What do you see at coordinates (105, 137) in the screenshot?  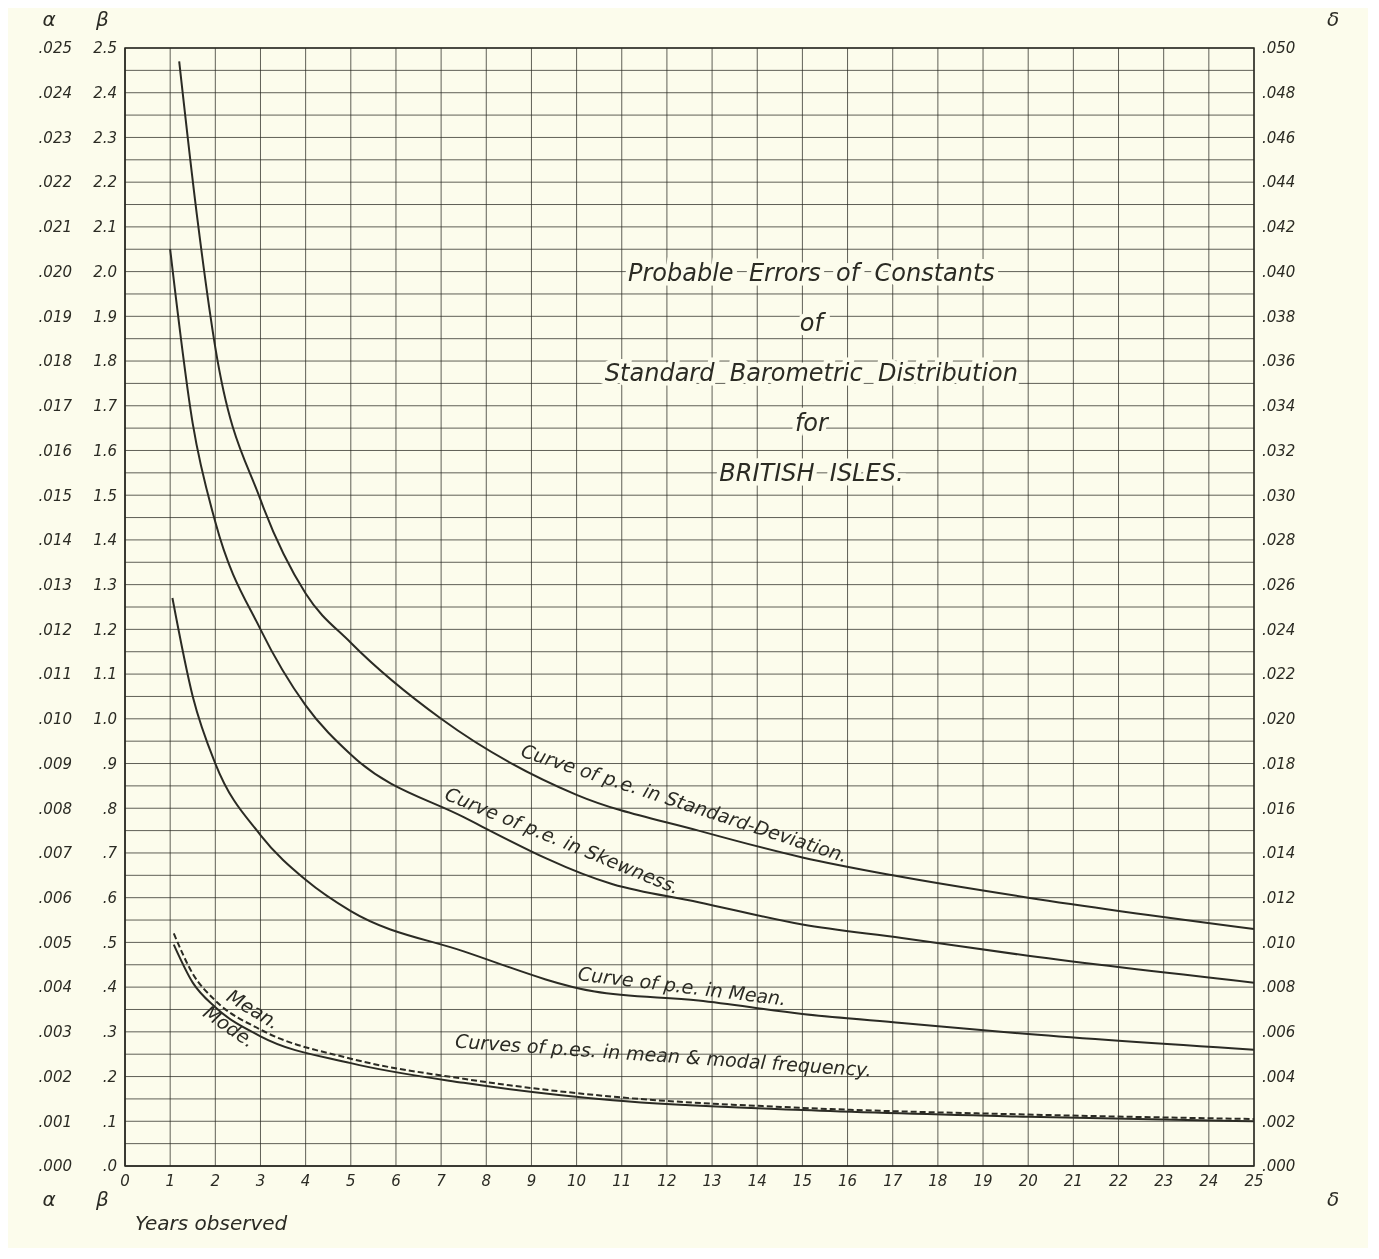 I see `y-tick-label: 2.3` at bounding box center [105, 137].